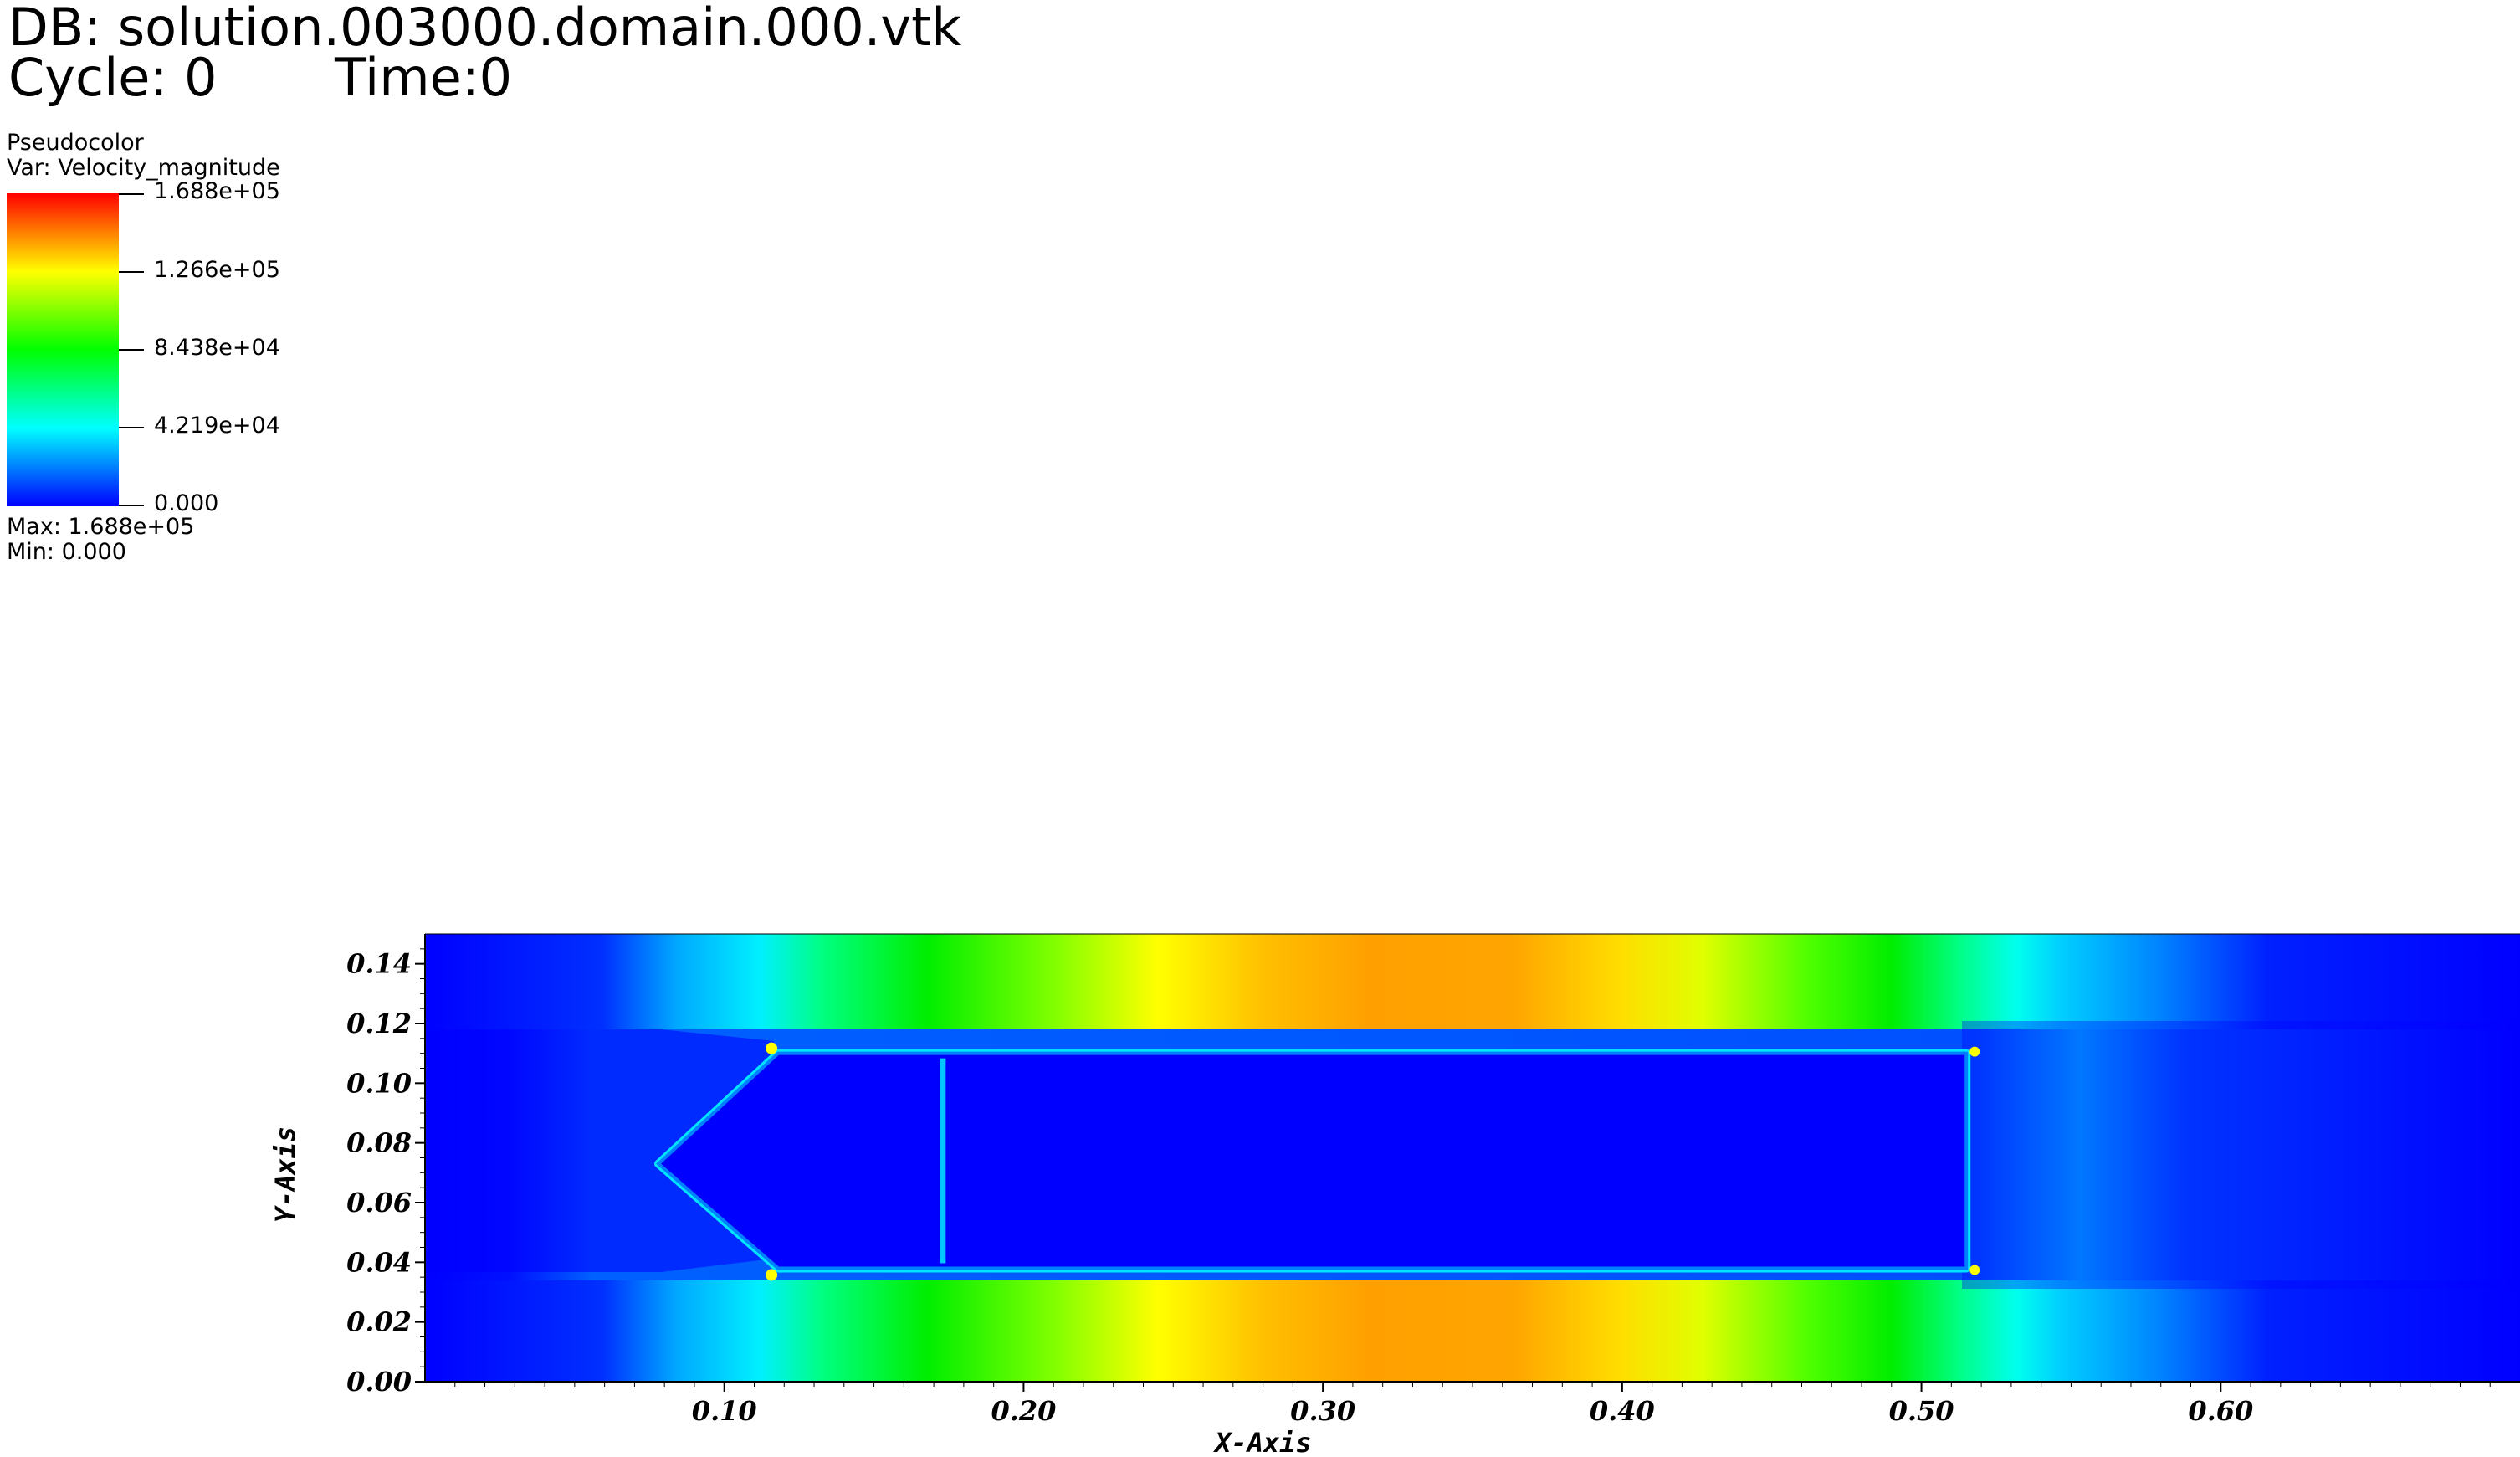 The width and height of the screenshot is (2520, 1457). Describe the element at coordinates (1974, 1270) in the screenshot. I see `lower-tail-hotspot` at that location.